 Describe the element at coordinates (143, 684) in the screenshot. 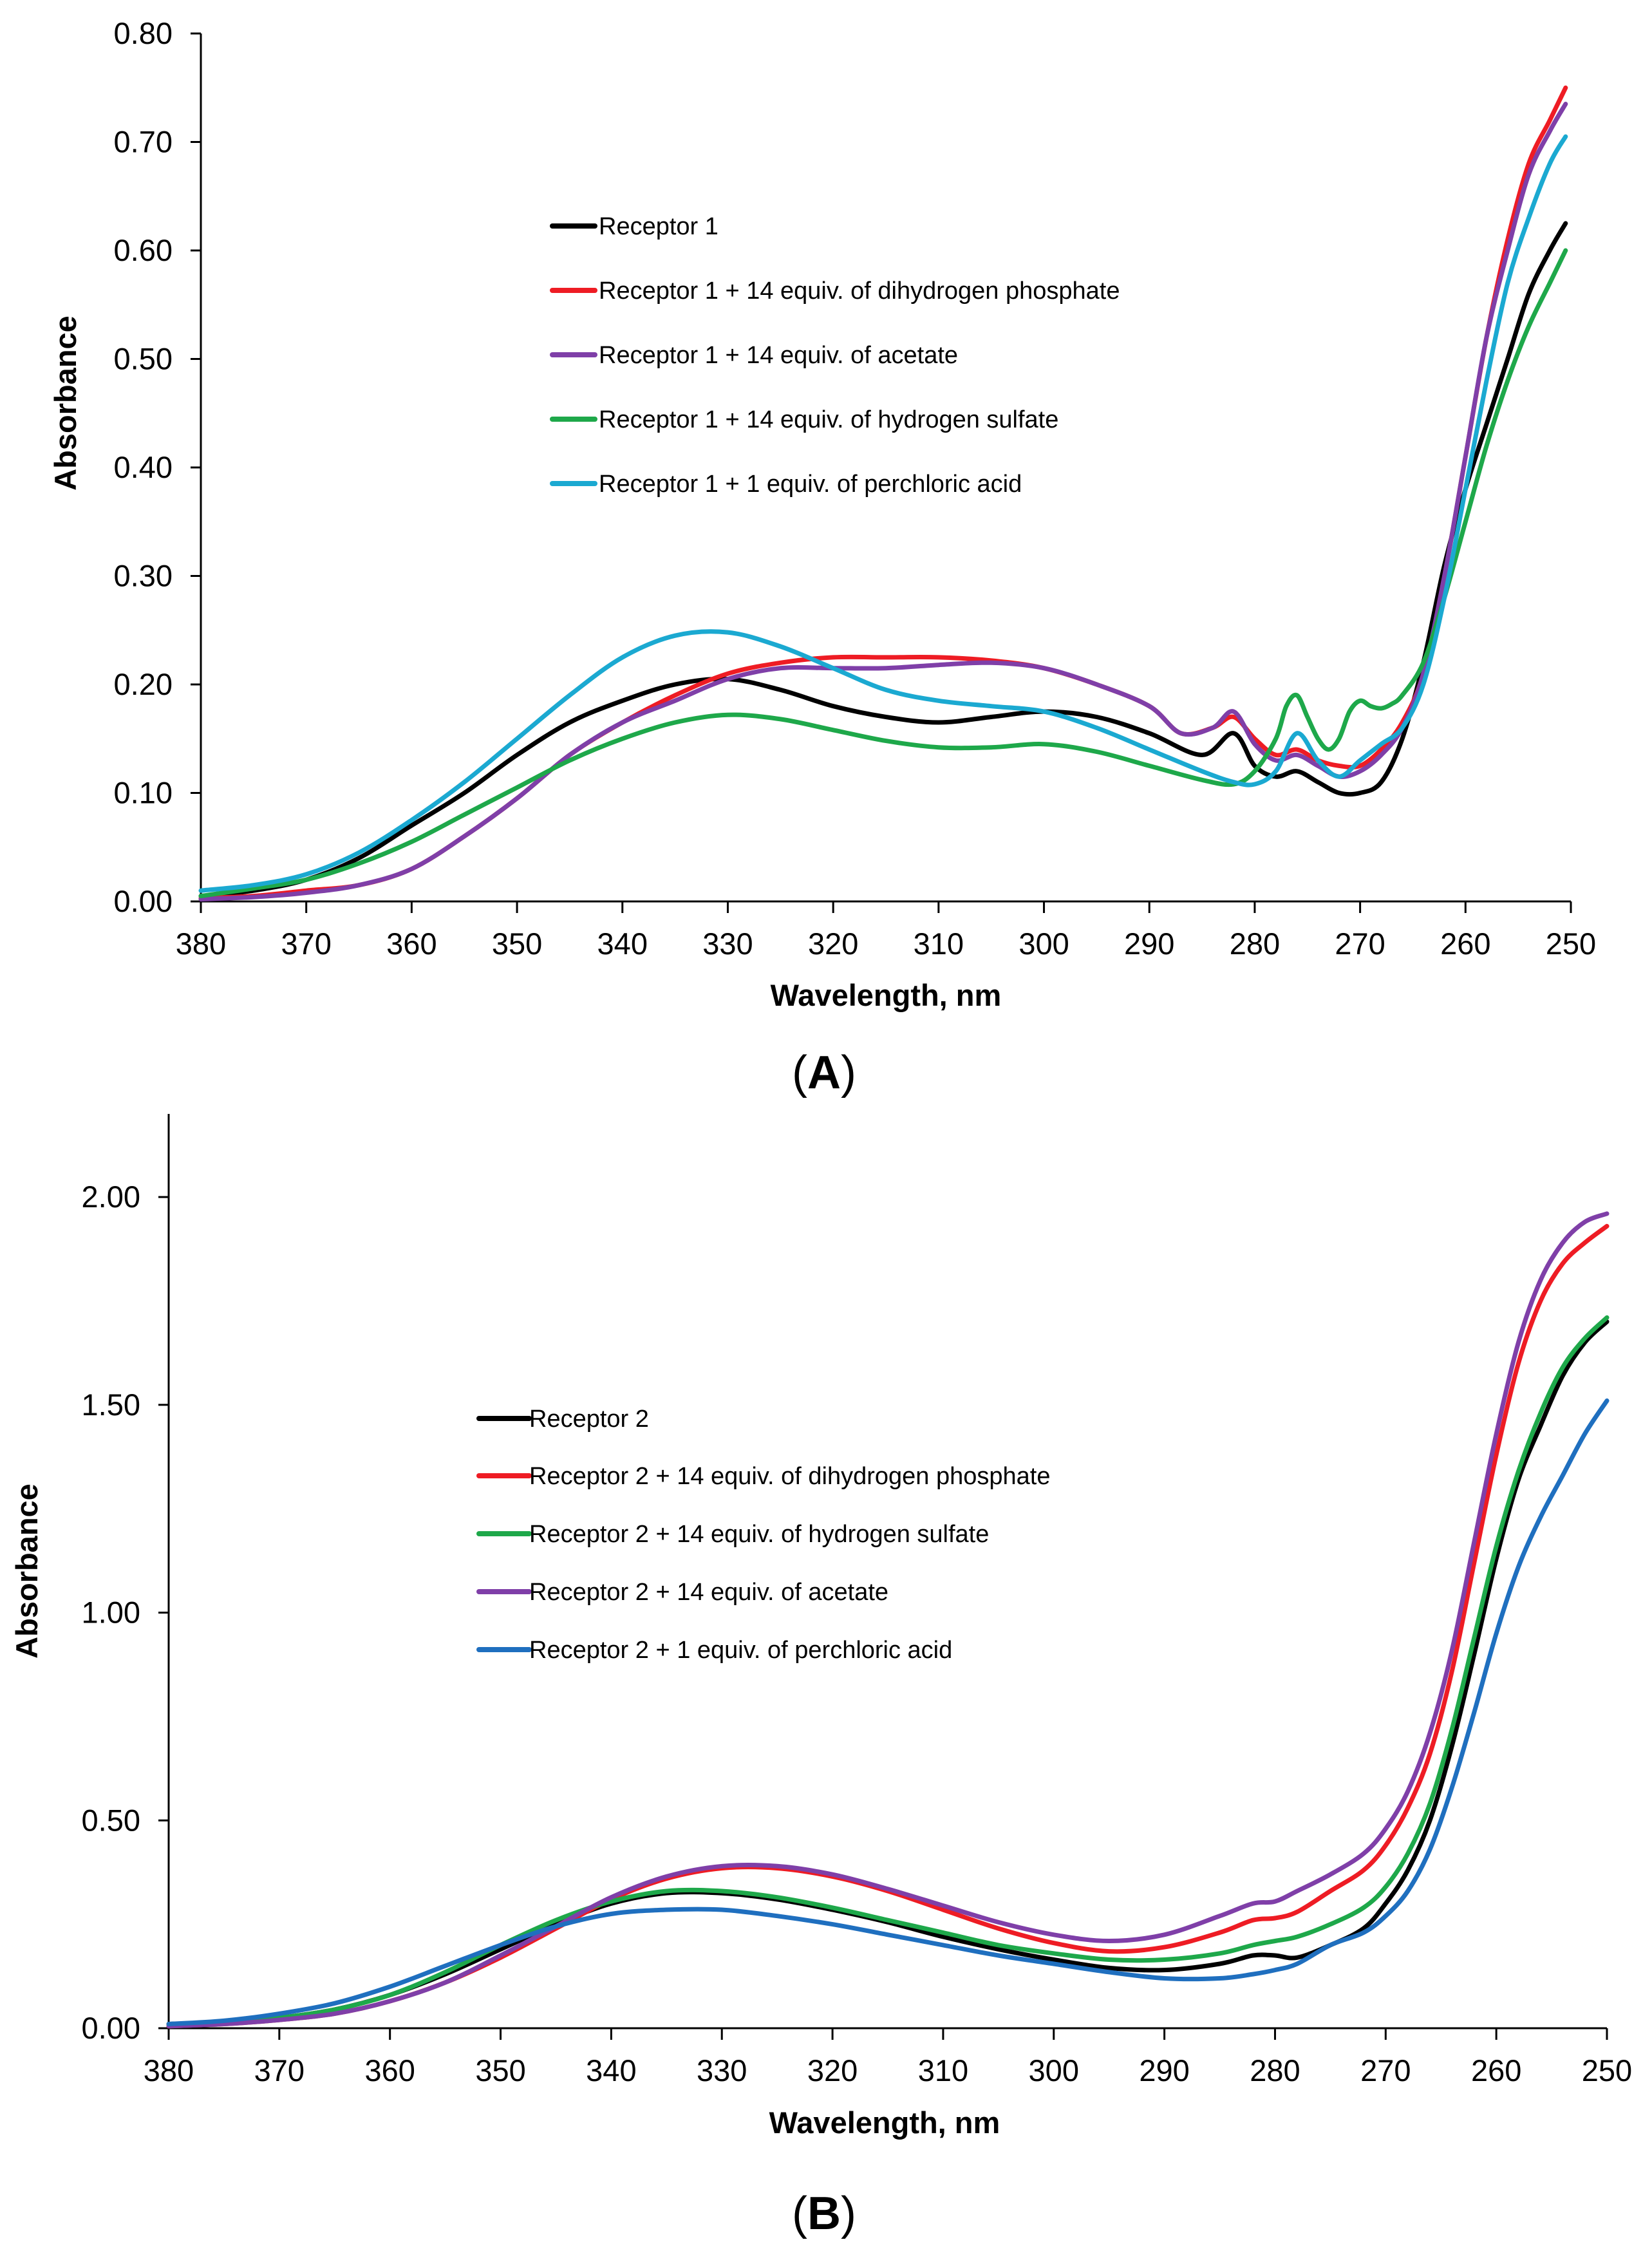

I see `y-tick-label: 0.20` at that location.